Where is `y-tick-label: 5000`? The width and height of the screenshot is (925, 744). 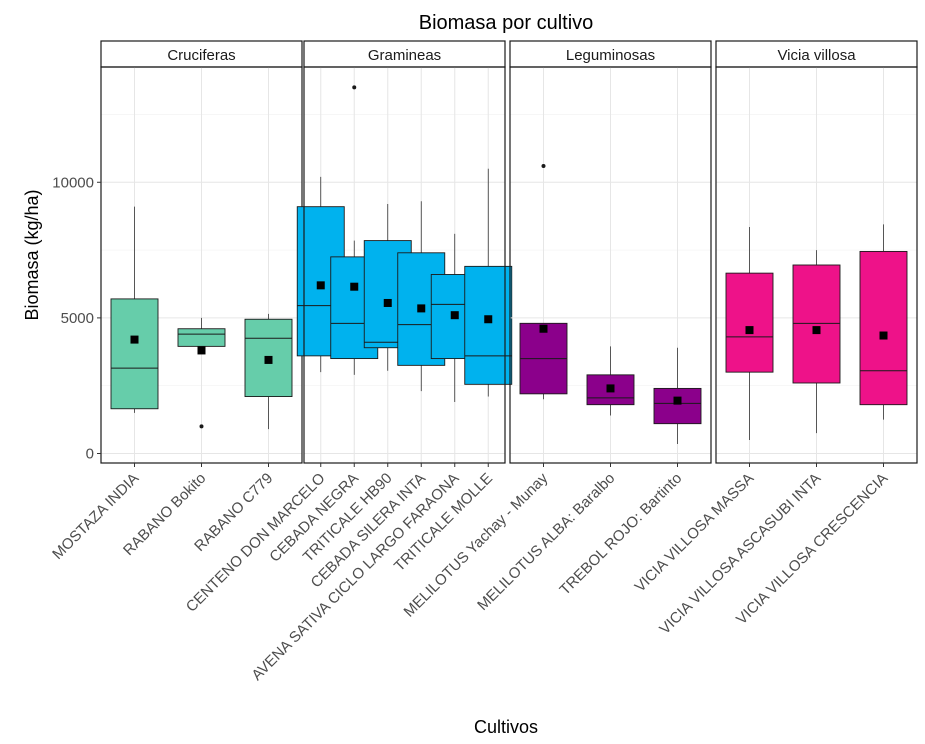
y-tick-label: 5000 is located at coordinates (77, 318).